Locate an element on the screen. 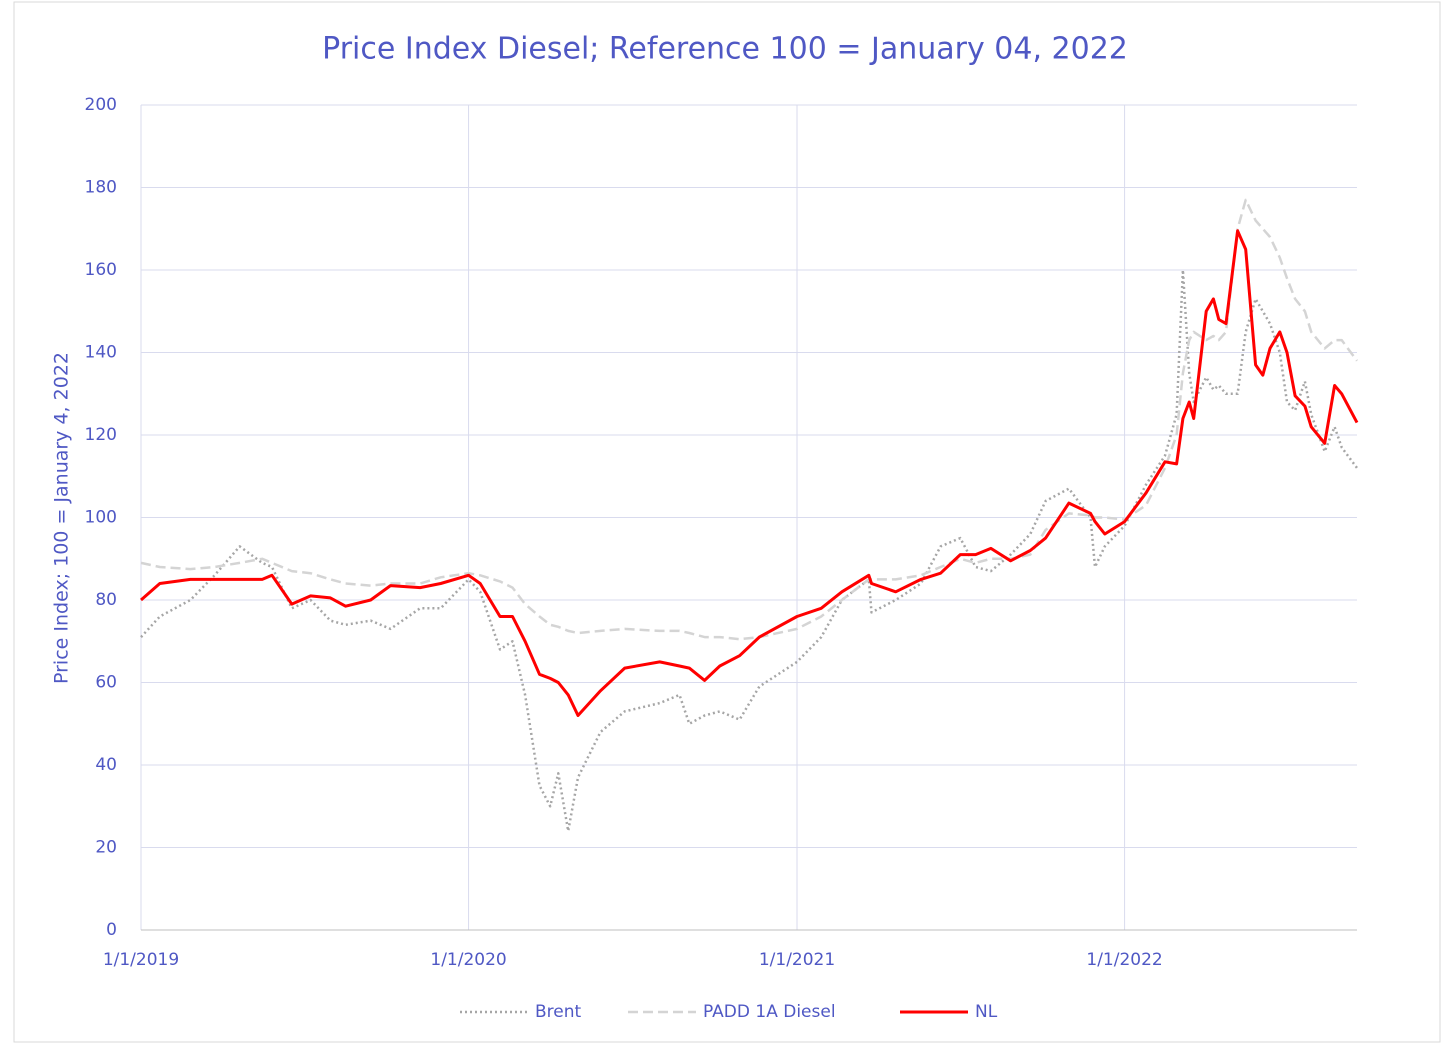 This screenshot has height=1045, width=1447. y-tick-label: 140 is located at coordinates (101, 353).